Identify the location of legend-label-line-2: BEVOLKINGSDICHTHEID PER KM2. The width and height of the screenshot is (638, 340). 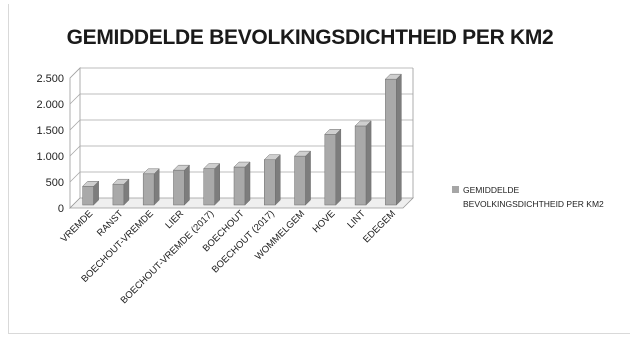
(533, 204).